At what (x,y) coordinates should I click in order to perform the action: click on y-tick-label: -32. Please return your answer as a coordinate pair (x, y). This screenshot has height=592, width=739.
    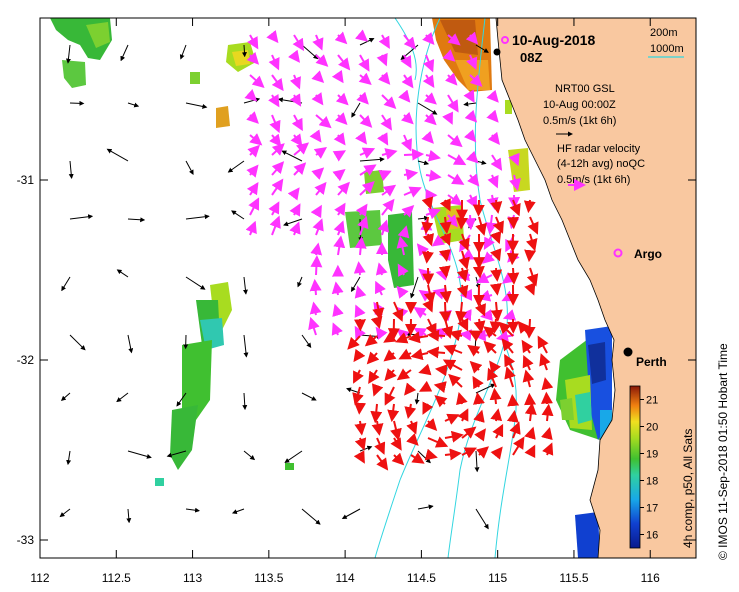
    Looking at the image, I should click on (26, 360).